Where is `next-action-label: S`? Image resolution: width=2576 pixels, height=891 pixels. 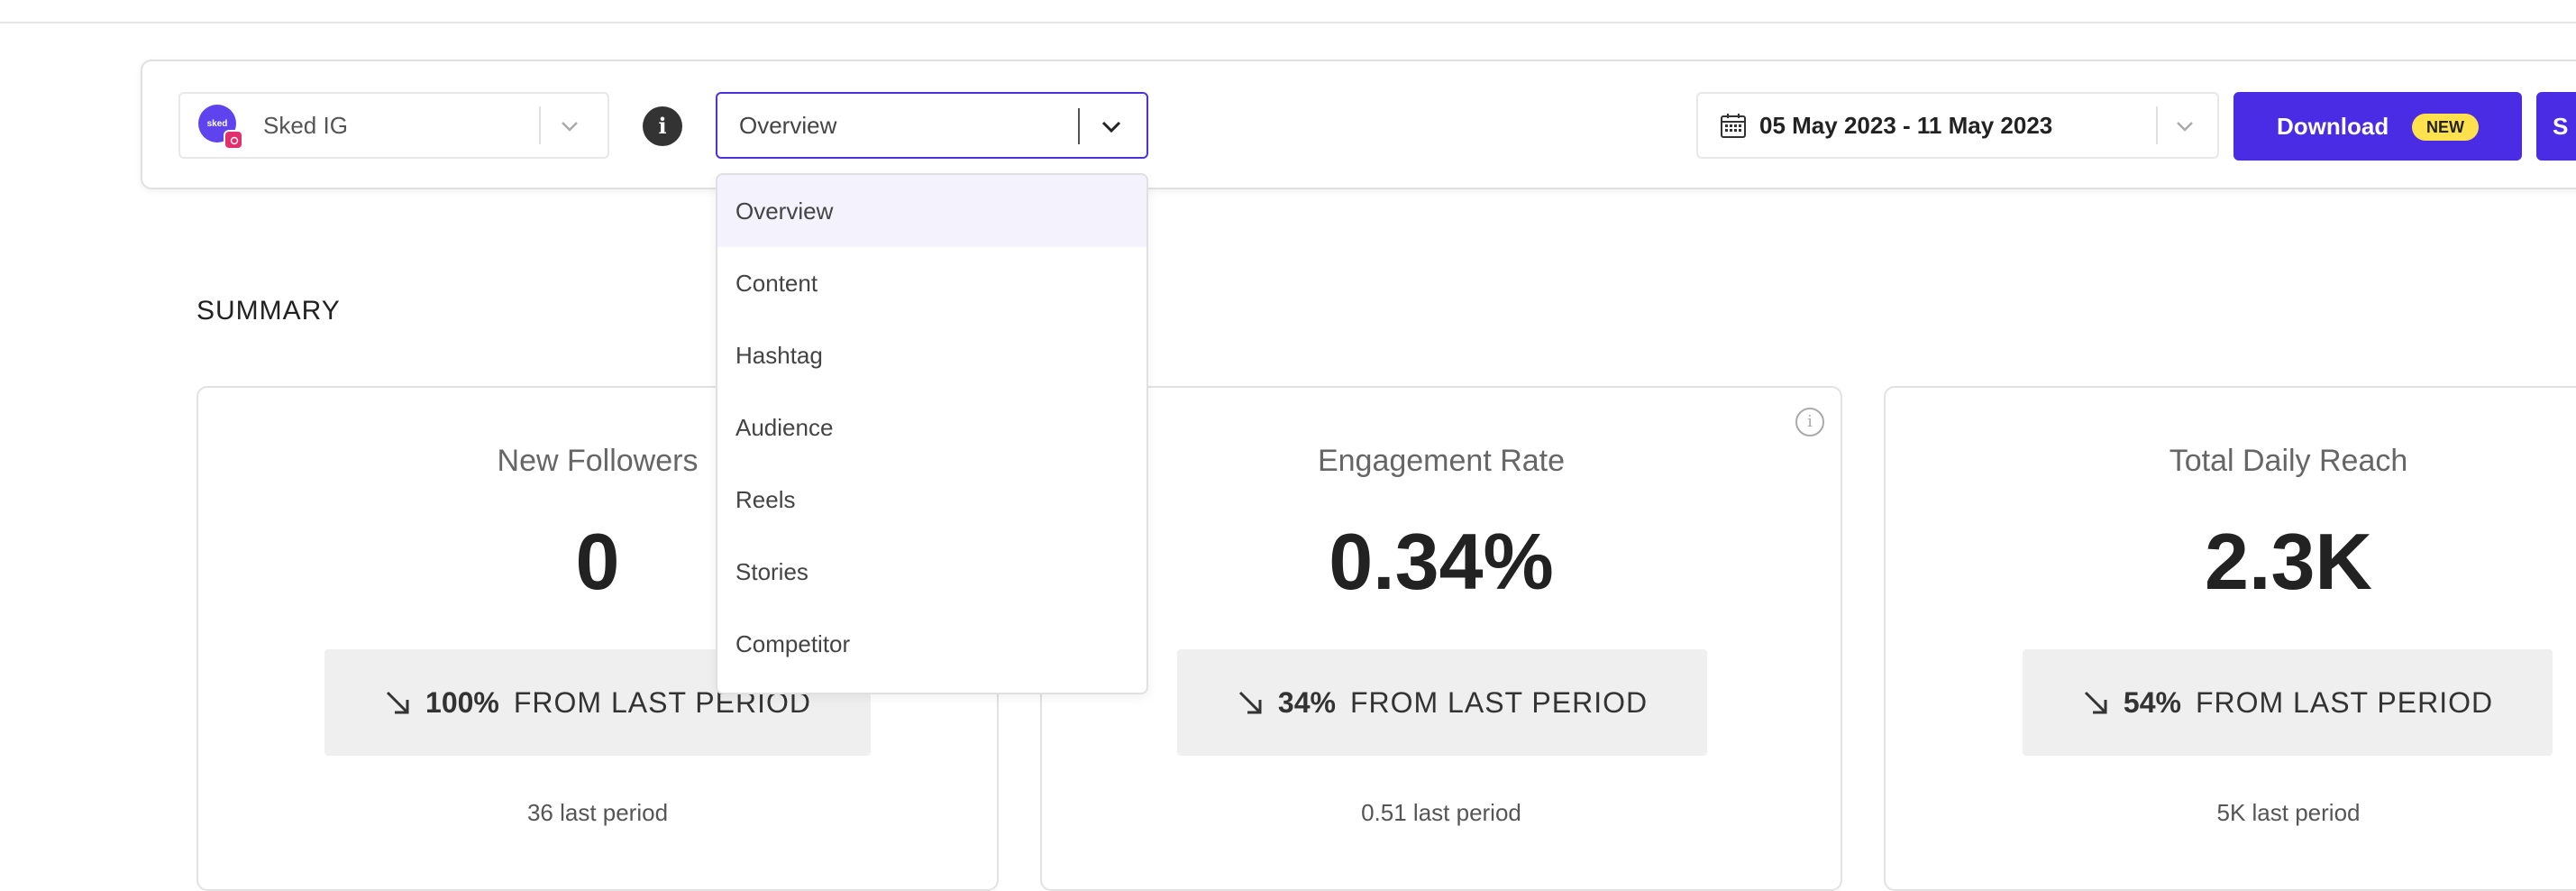 next-action-label: S is located at coordinates (2561, 127).